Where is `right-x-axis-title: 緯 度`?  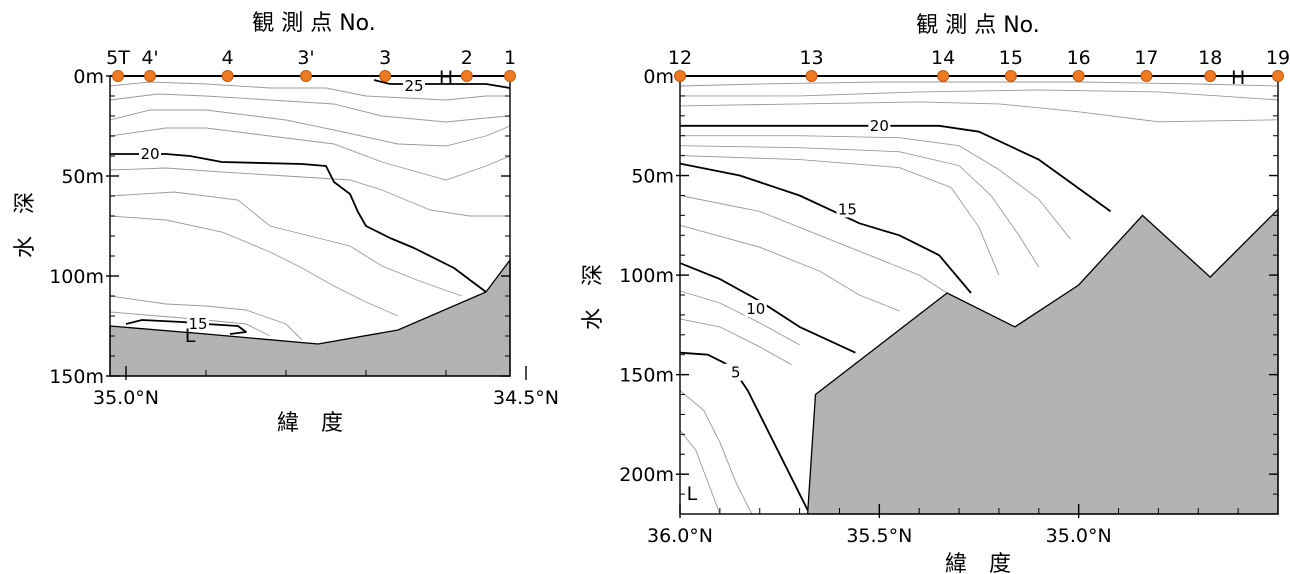
right-x-axis-title: 緯 度 is located at coordinates (978, 563).